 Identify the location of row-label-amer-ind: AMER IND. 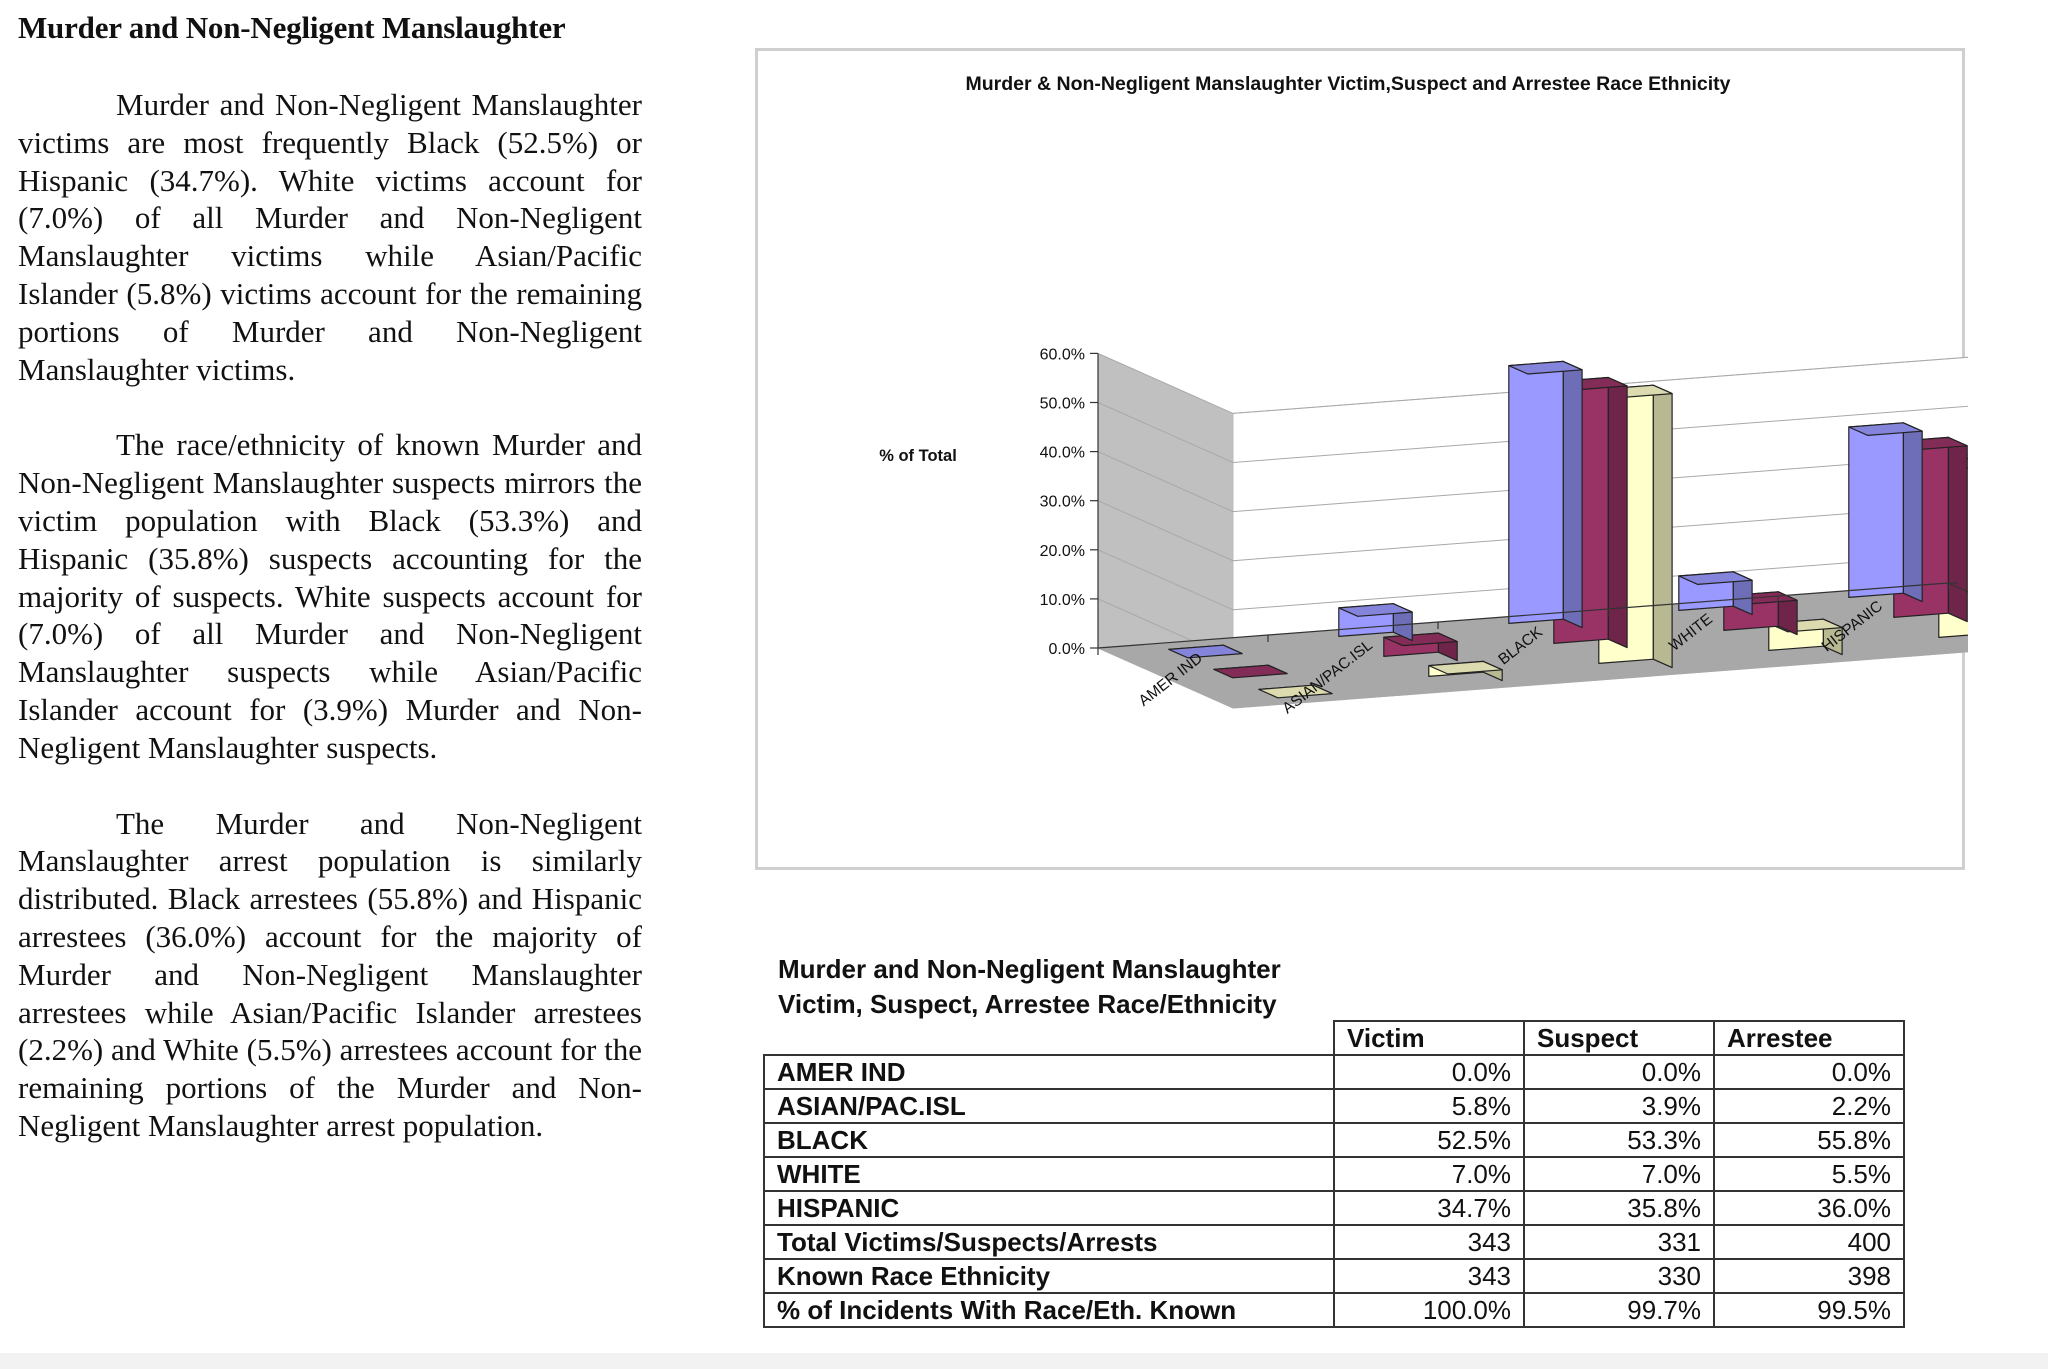
(1049, 1072).